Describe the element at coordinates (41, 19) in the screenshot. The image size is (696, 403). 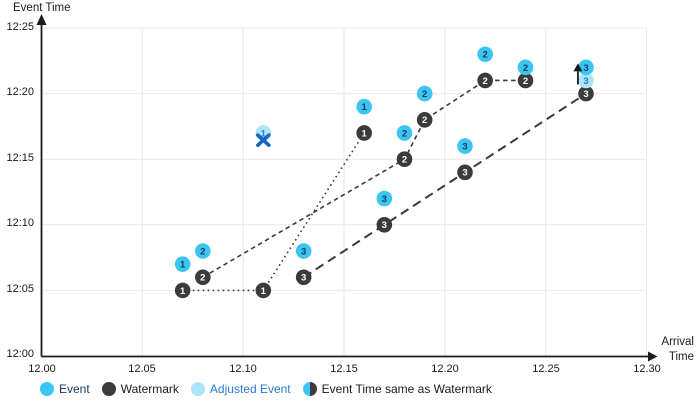
I see `y-axis-arrow-icon` at that location.